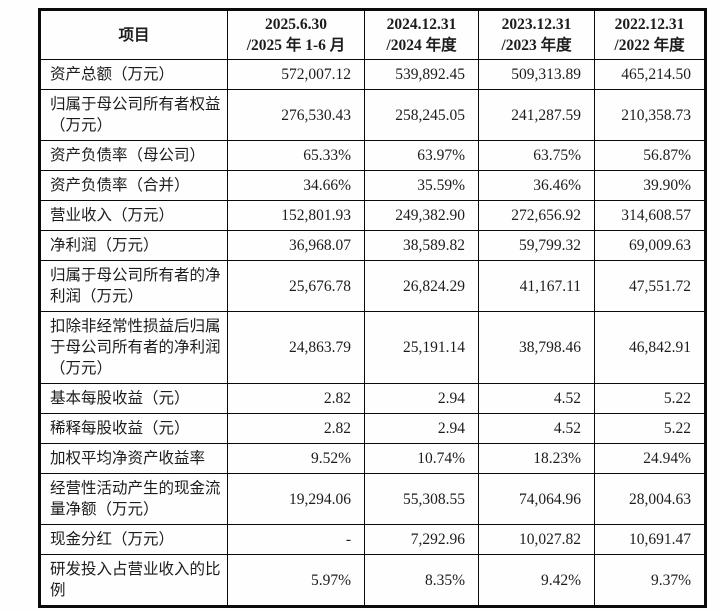 The width and height of the screenshot is (720, 611). Describe the element at coordinates (536, 115) in the screenshot. I see `row-value: 241,287.59` at that location.